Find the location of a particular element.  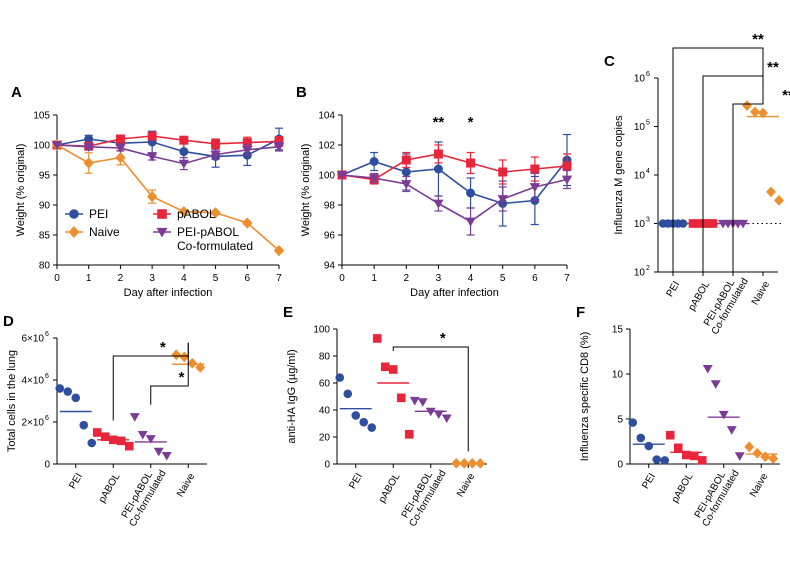

series-line-pABOL is located at coordinates (454, 167).